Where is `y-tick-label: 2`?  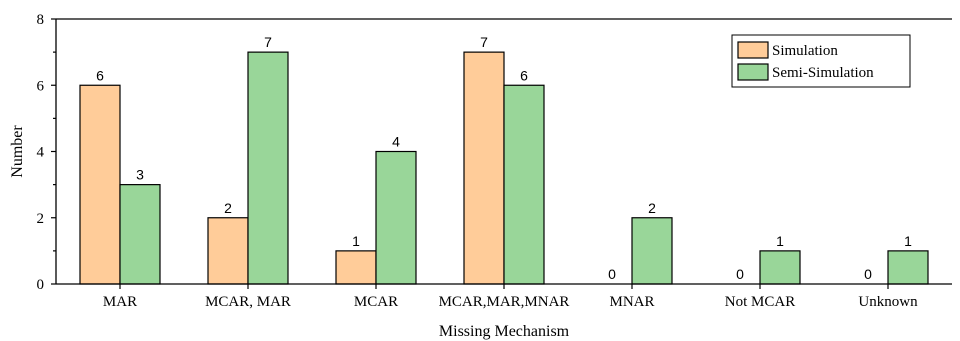
y-tick-label: 2 is located at coordinates (41, 219).